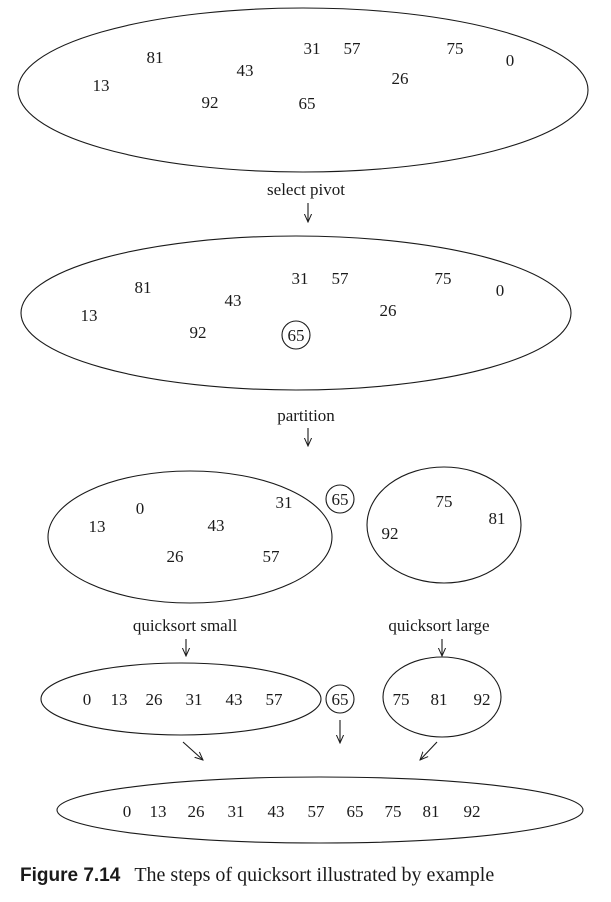 This screenshot has width=611, height=902. I want to click on pivot-stage-number: 81, so click(143, 287).